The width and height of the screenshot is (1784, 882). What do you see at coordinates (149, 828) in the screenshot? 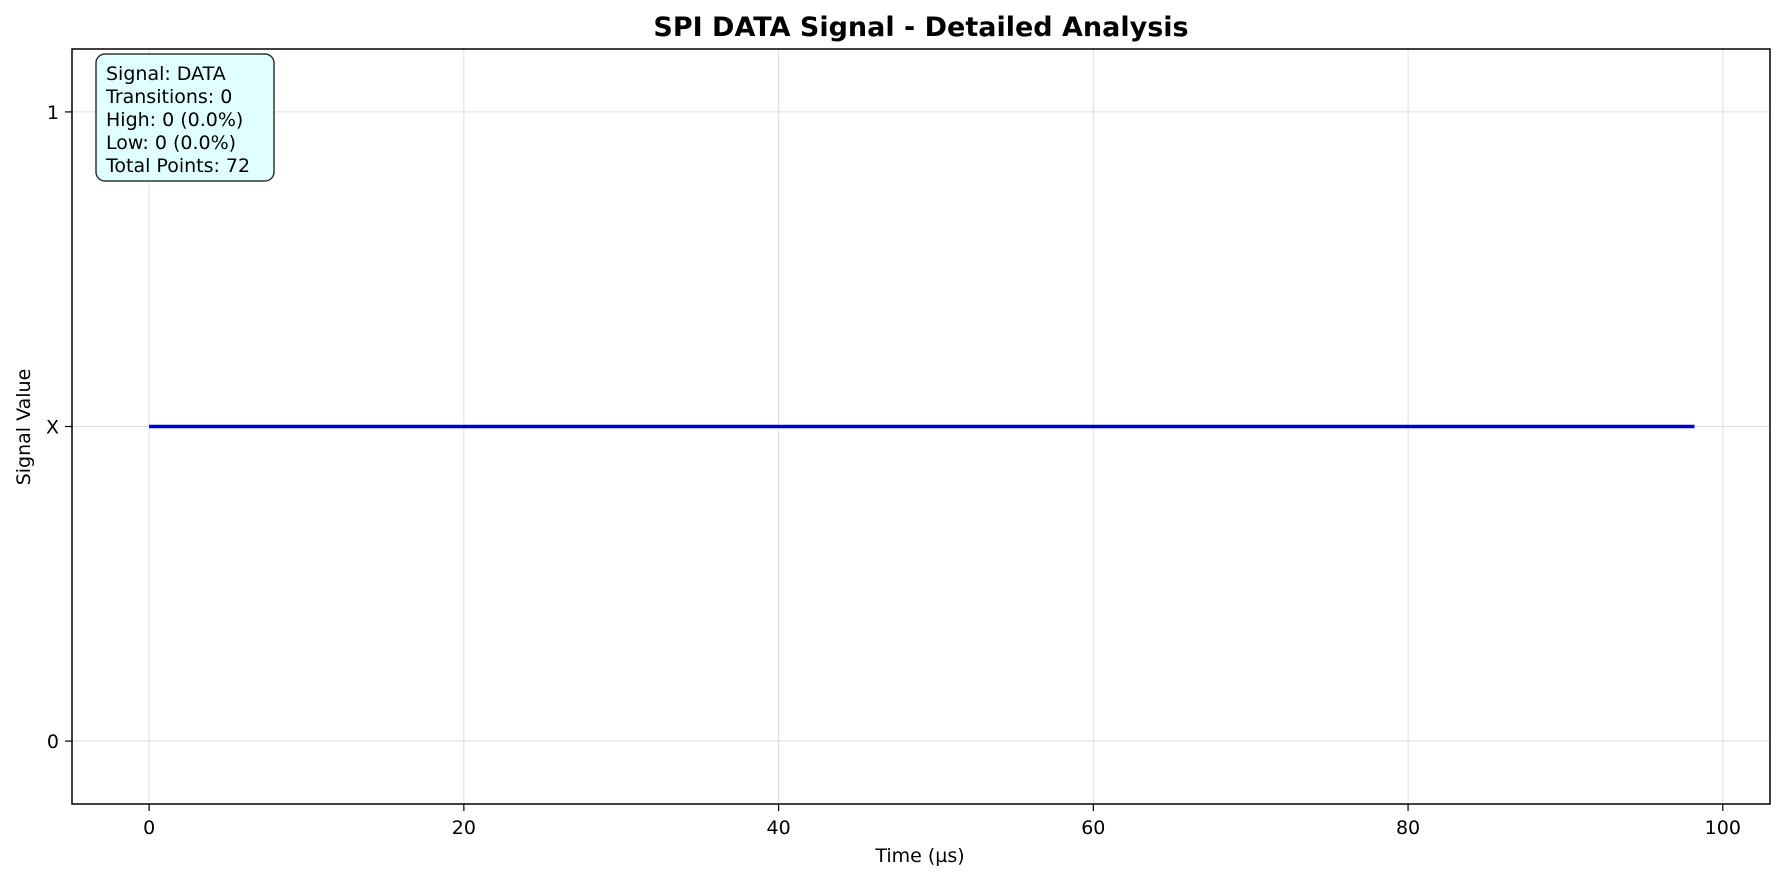
I see `x-tick-label-0: 0` at bounding box center [149, 828].